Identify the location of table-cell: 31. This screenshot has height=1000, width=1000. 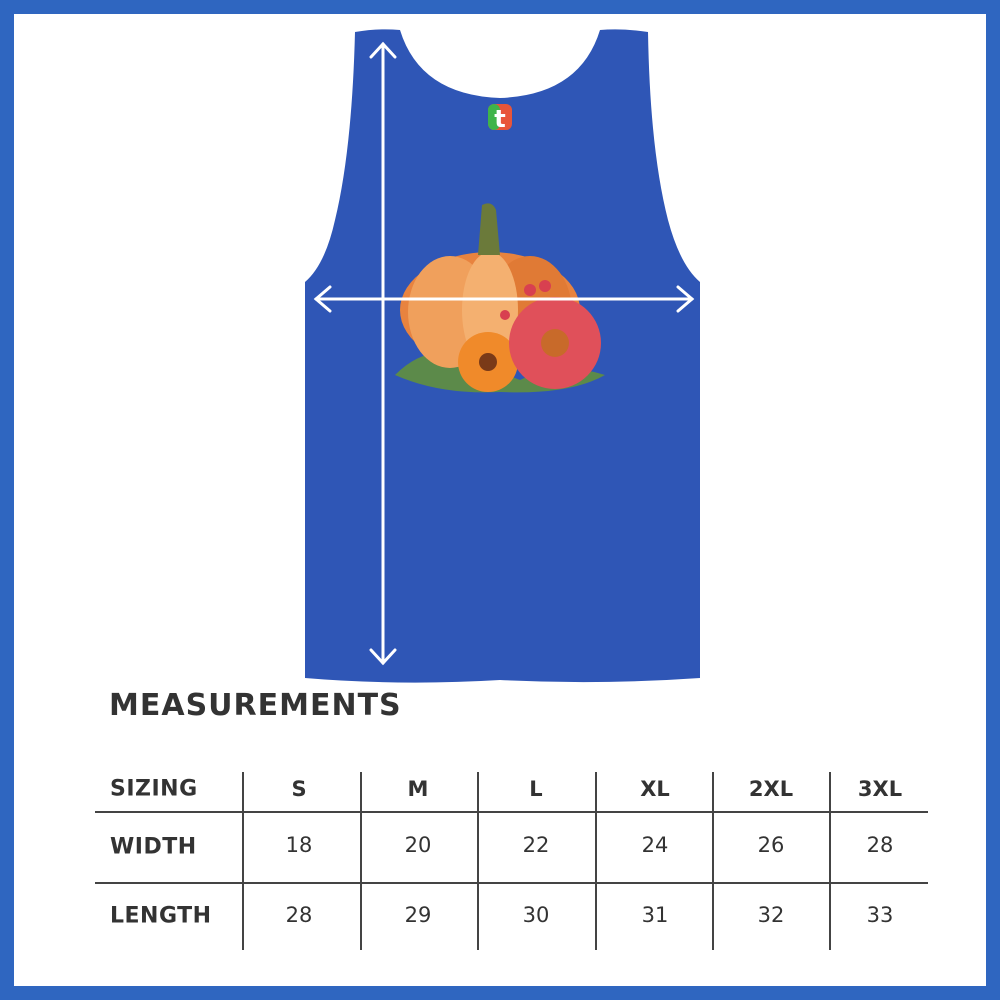
(655, 915).